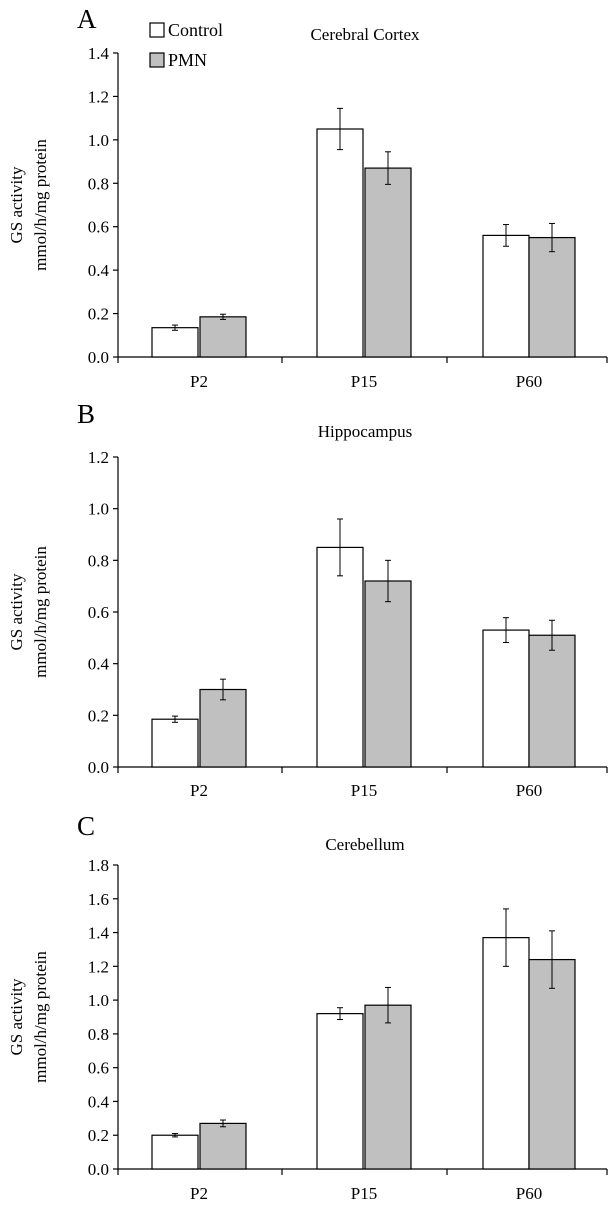 The width and height of the screenshot is (611, 1211). Describe the element at coordinates (87, 19) in the screenshot. I see `panel-letter: A` at that location.